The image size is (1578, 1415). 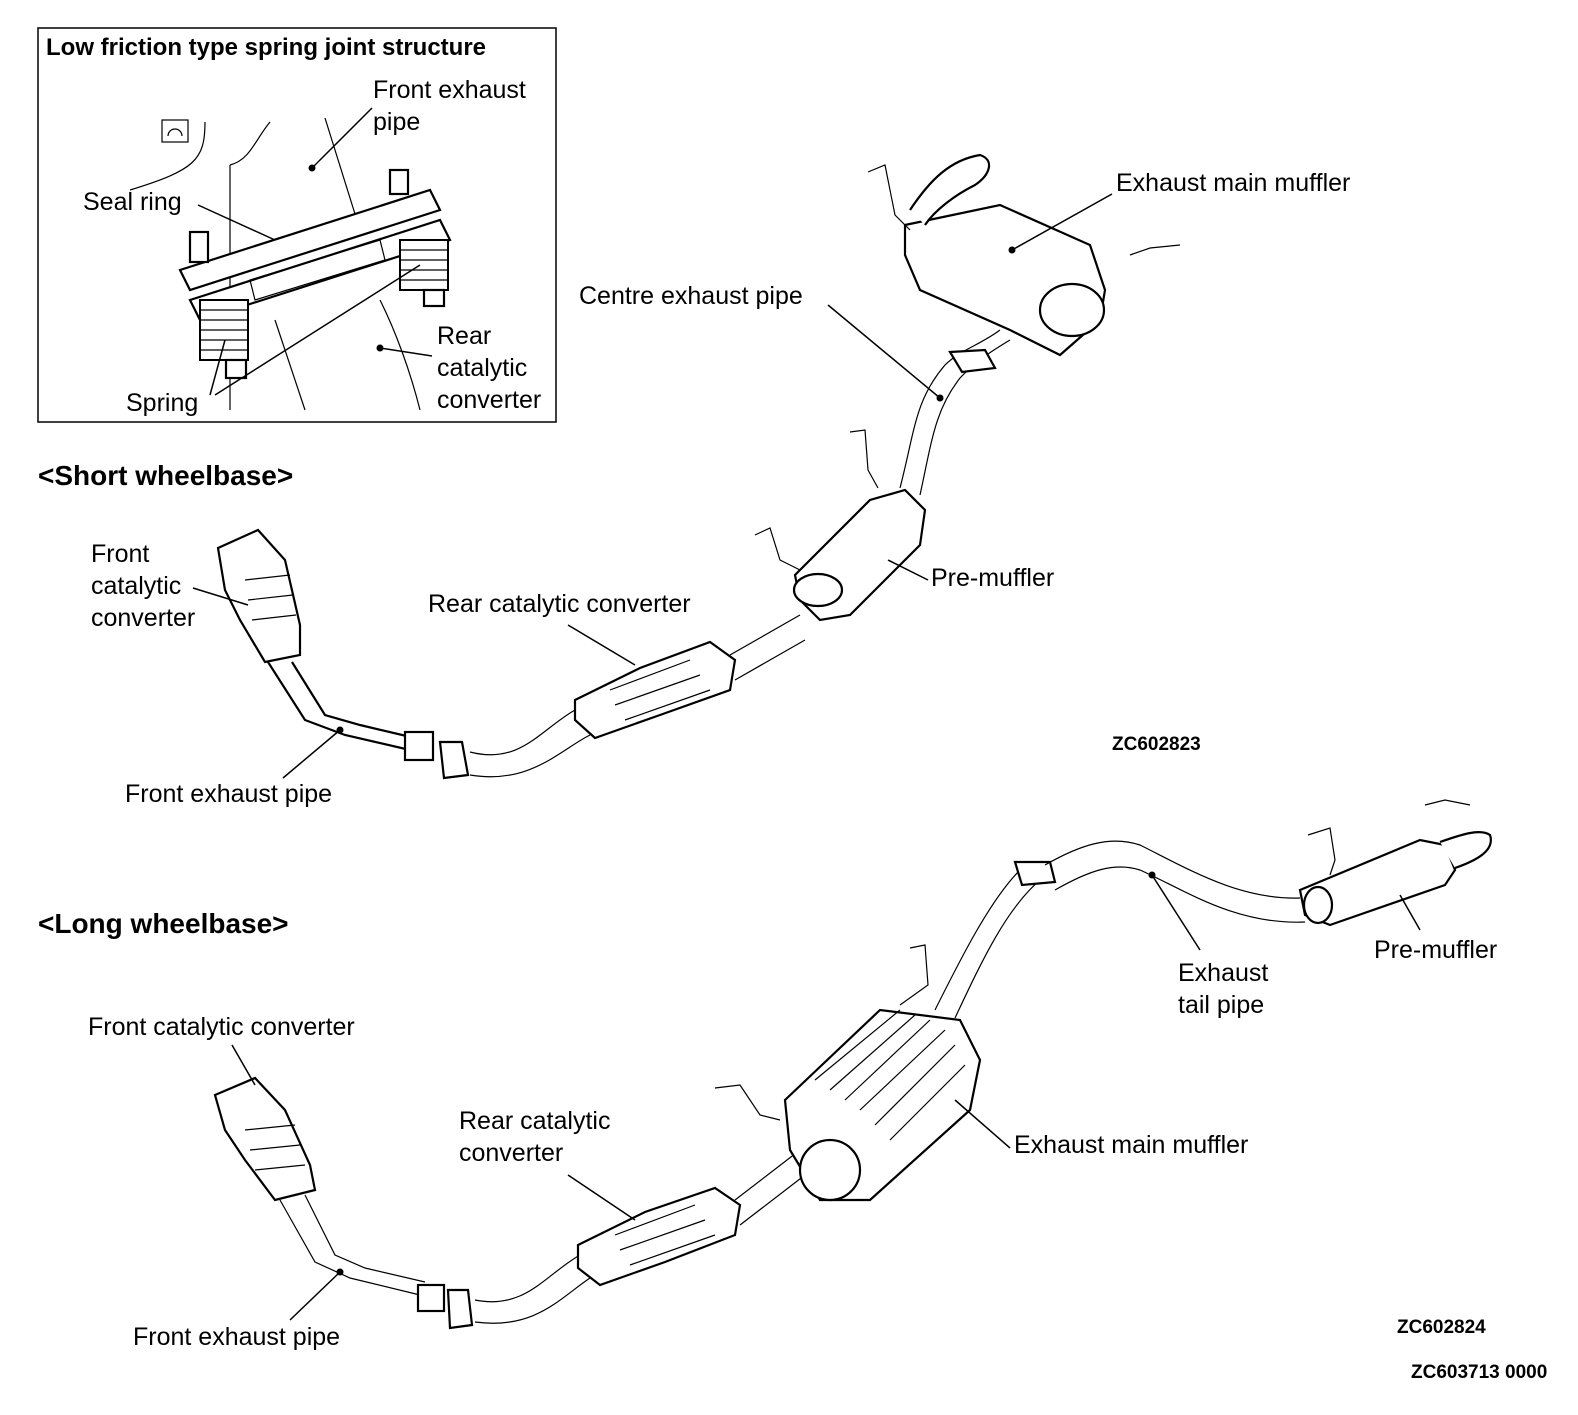 What do you see at coordinates (143, 618) in the screenshot?
I see `swb-front-cat-label-line3: converter` at bounding box center [143, 618].